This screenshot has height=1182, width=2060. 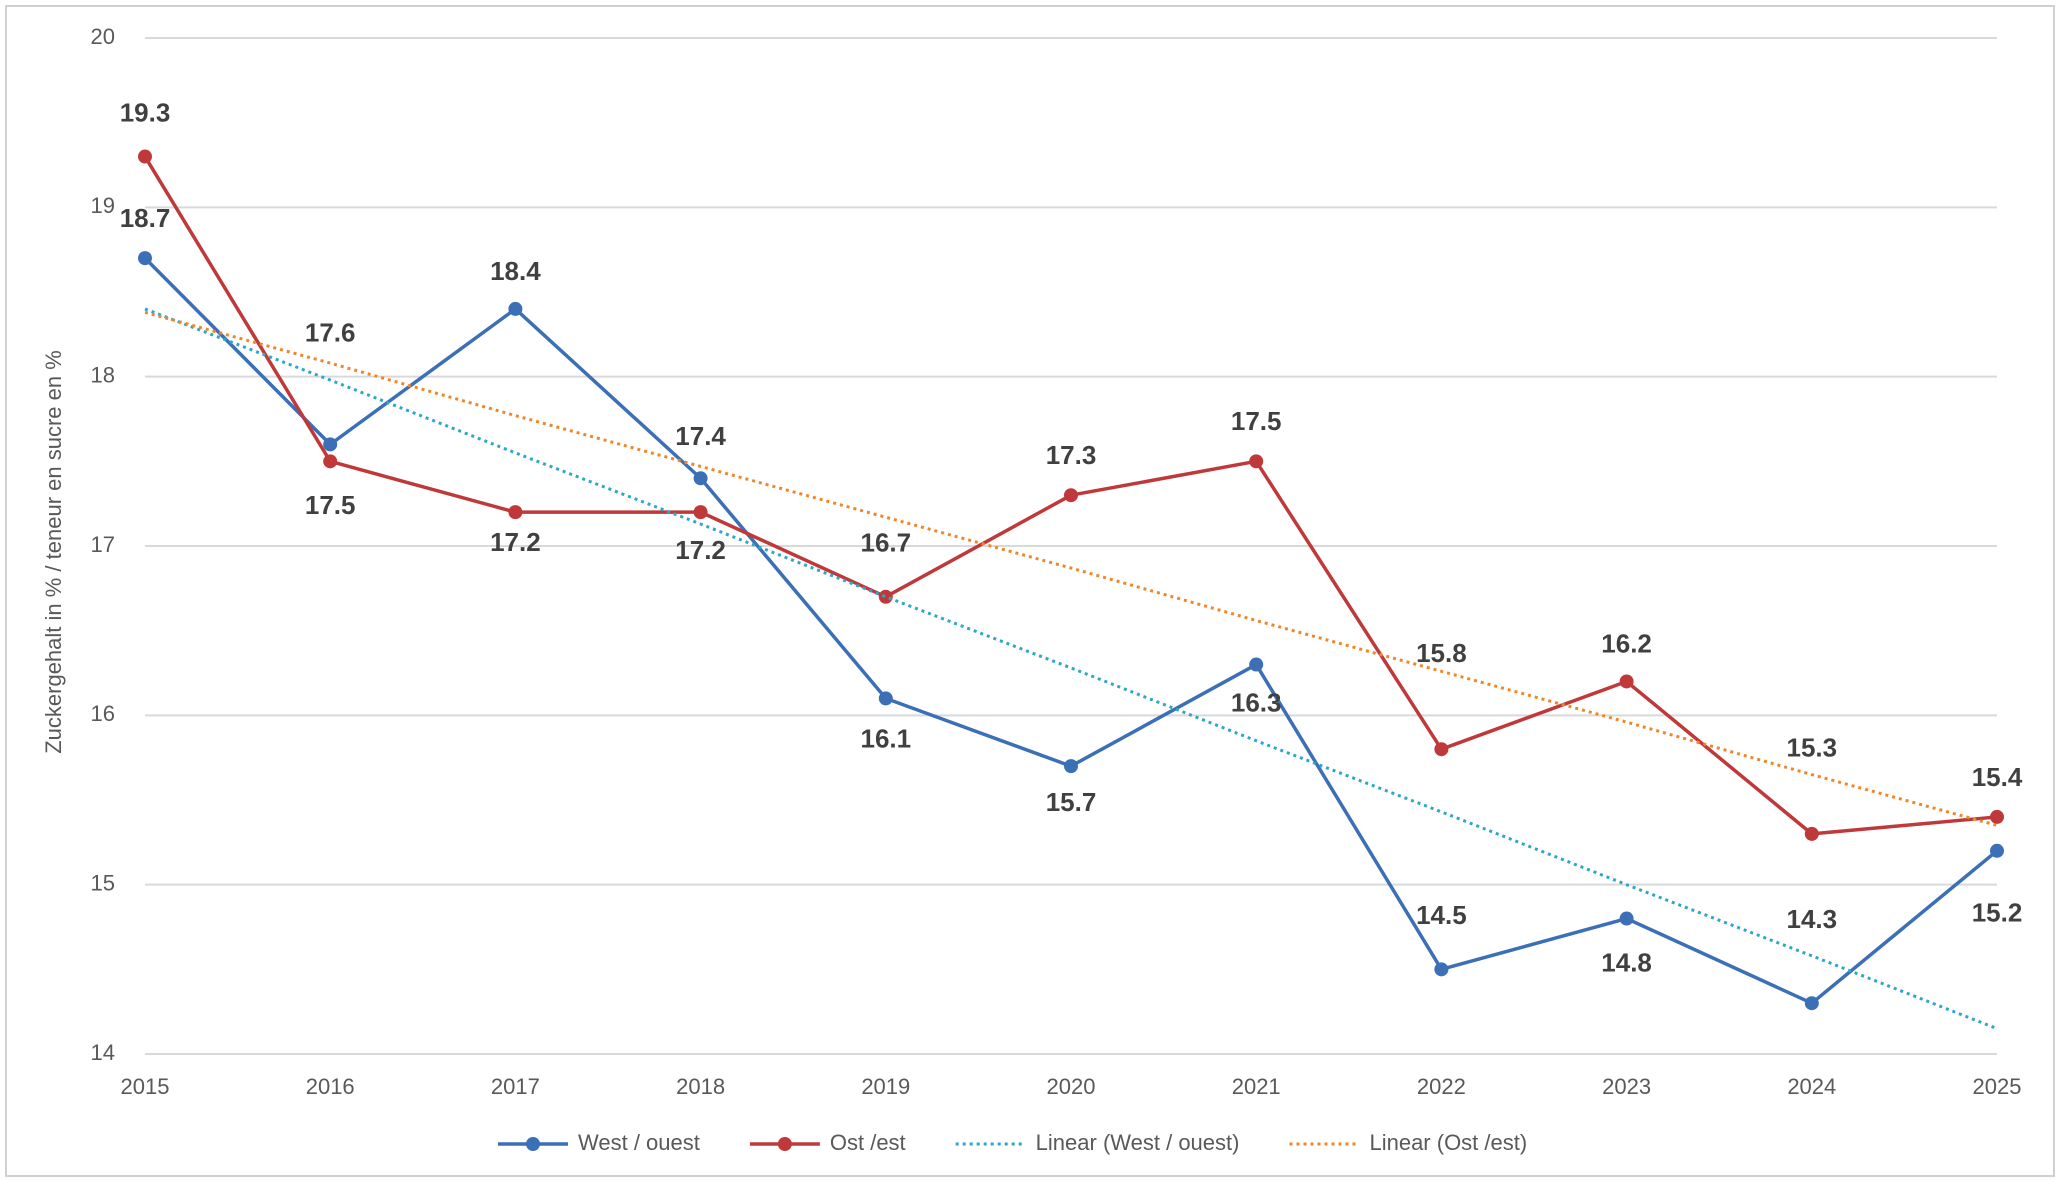 What do you see at coordinates (1997, 1086) in the screenshot?
I see `x-tick-label: 2025` at bounding box center [1997, 1086].